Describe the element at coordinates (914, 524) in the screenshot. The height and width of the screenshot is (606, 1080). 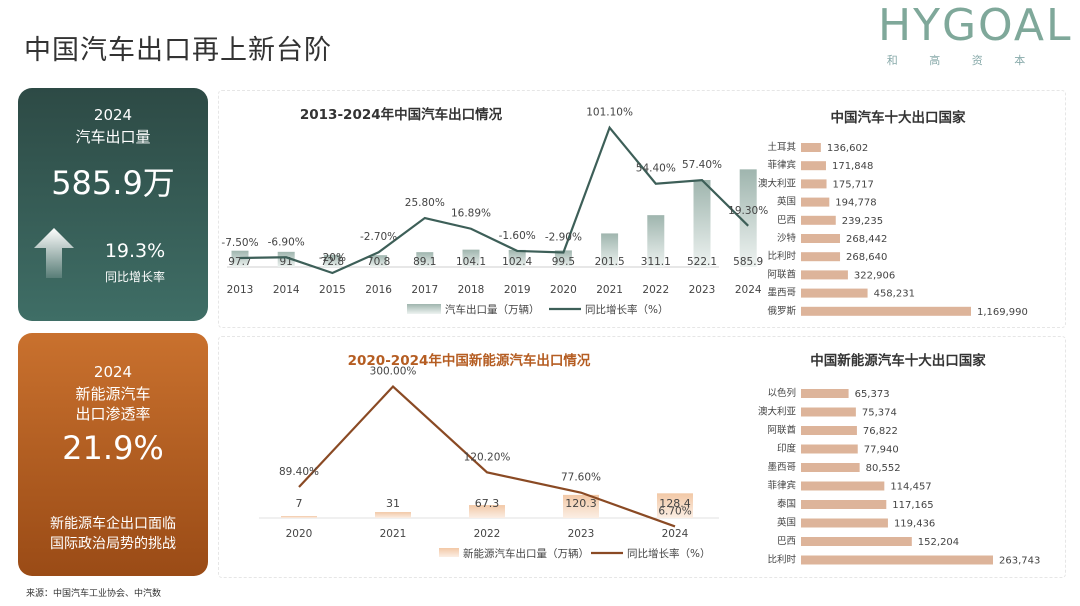
I see `nev-country-value: 119,436` at that location.